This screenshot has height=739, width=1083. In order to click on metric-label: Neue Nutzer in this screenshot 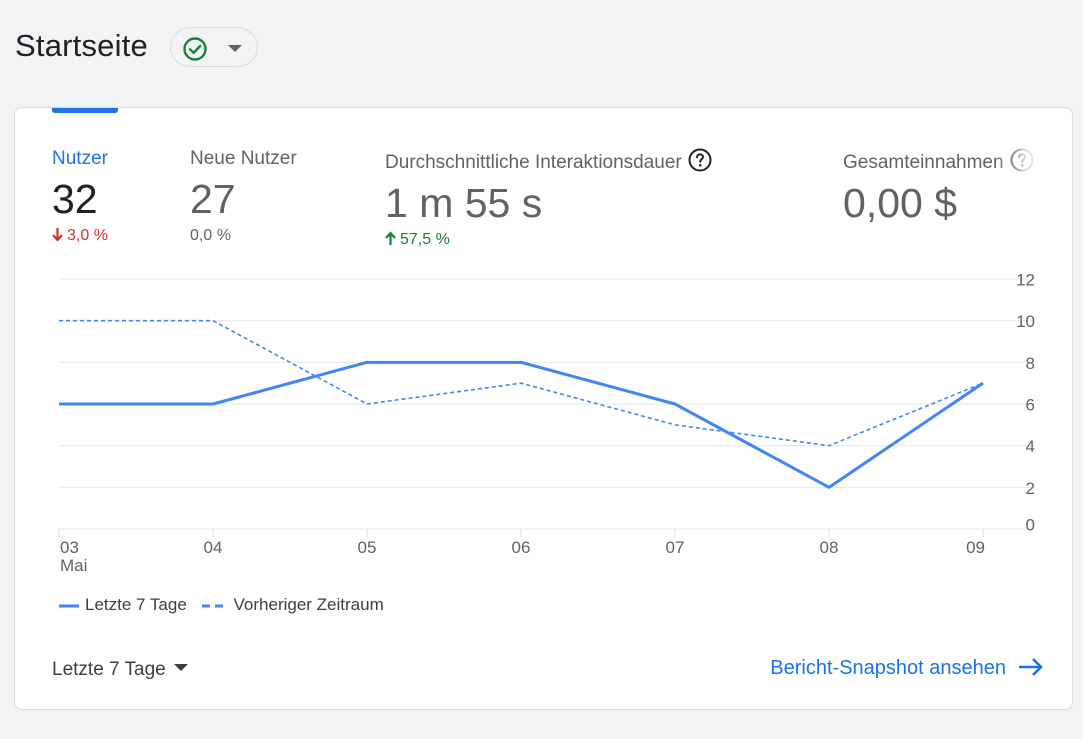, I will do `click(243, 158)`.